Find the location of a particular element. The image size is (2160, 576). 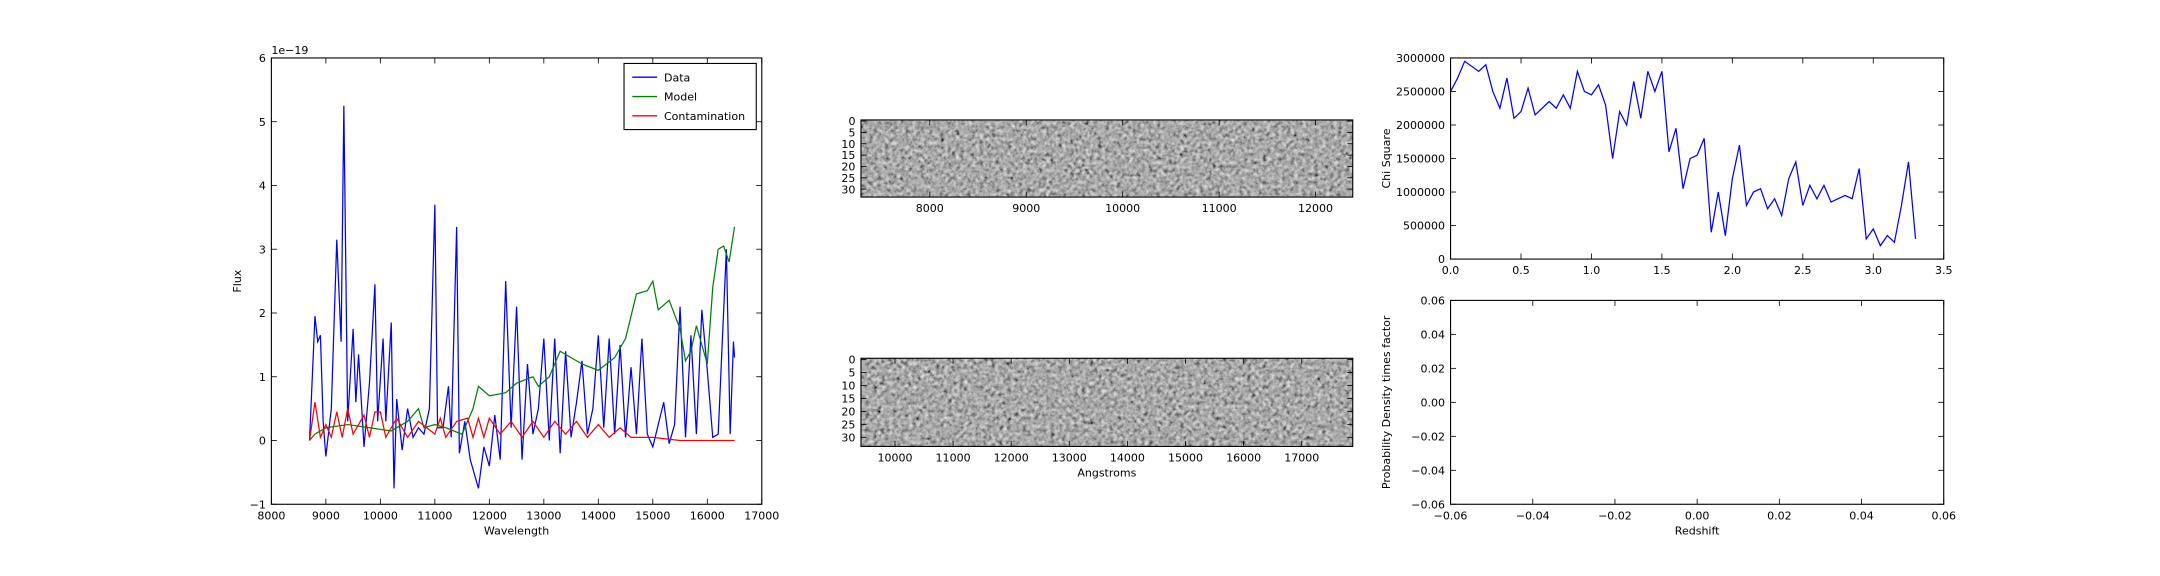

x-tick-label: 1.5 is located at coordinates (1662, 270).